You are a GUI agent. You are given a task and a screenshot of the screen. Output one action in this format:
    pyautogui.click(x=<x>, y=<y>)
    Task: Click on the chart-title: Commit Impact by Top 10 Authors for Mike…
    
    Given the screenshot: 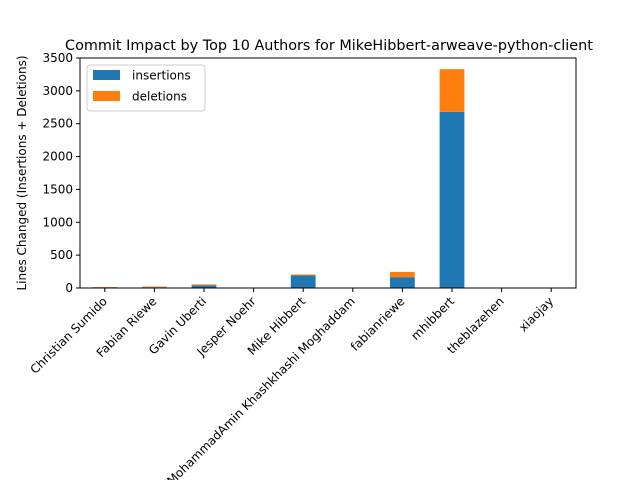 What is the action you would take?
    pyautogui.click(x=329, y=46)
    